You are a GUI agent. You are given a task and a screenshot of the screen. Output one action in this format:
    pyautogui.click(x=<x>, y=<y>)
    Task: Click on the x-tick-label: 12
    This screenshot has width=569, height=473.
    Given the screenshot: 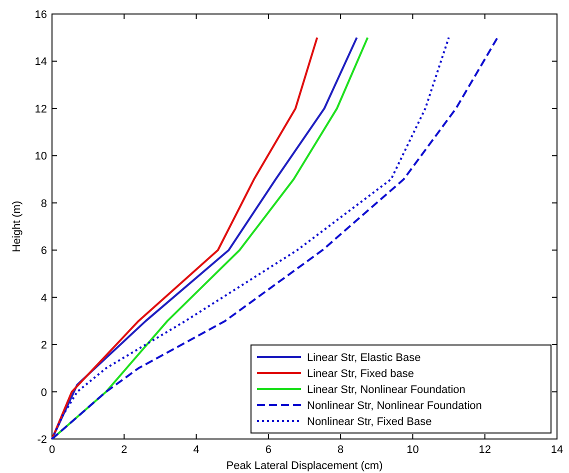 What is the action you would take?
    pyautogui.click(x=484, y=450)
    